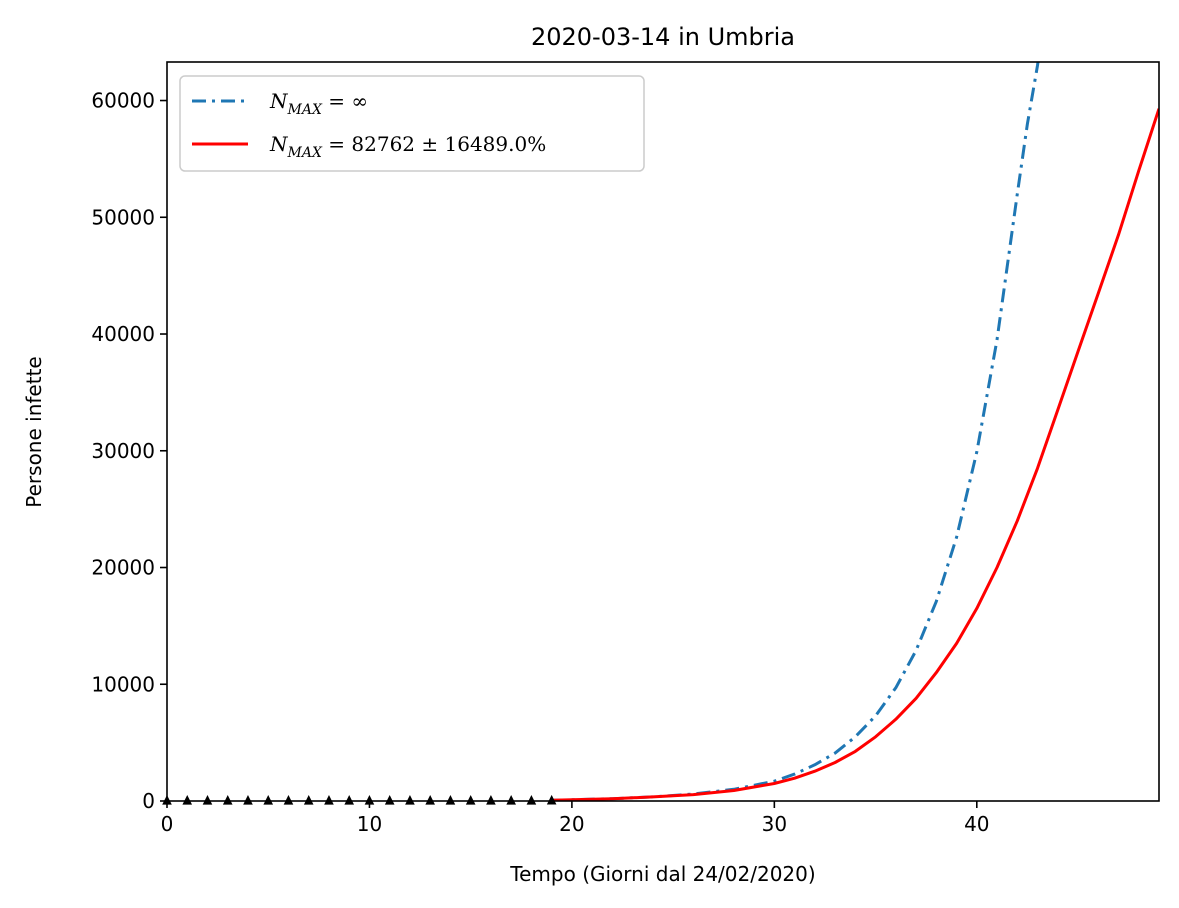  What do you see at coordinates (148, 801) in the screenshot?
I see `y-tick-label: 0` at bounding box center [148, 801].